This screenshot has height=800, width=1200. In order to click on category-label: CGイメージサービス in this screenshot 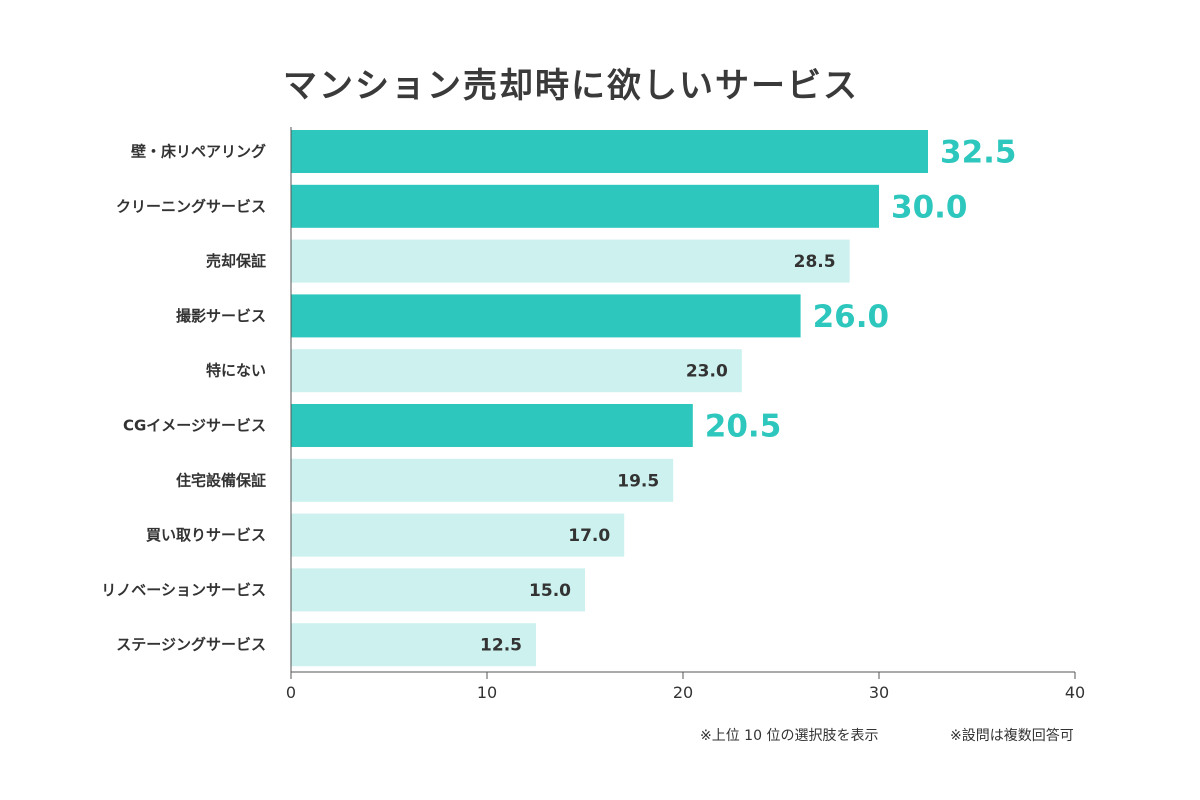, I will do `click(194, 426)`.